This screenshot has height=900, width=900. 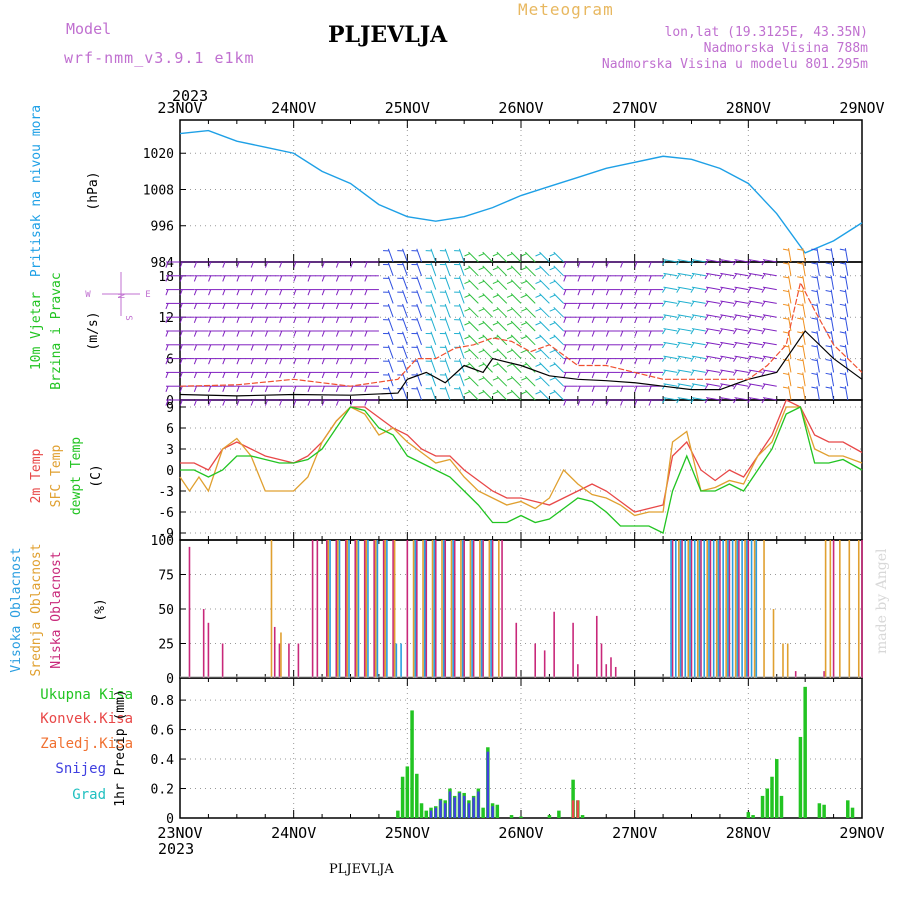 What do you see at coordinates (634, 833) in the screenshot?
I see `date-label-bottom: 27NOV` at bounding box center [634, 833].